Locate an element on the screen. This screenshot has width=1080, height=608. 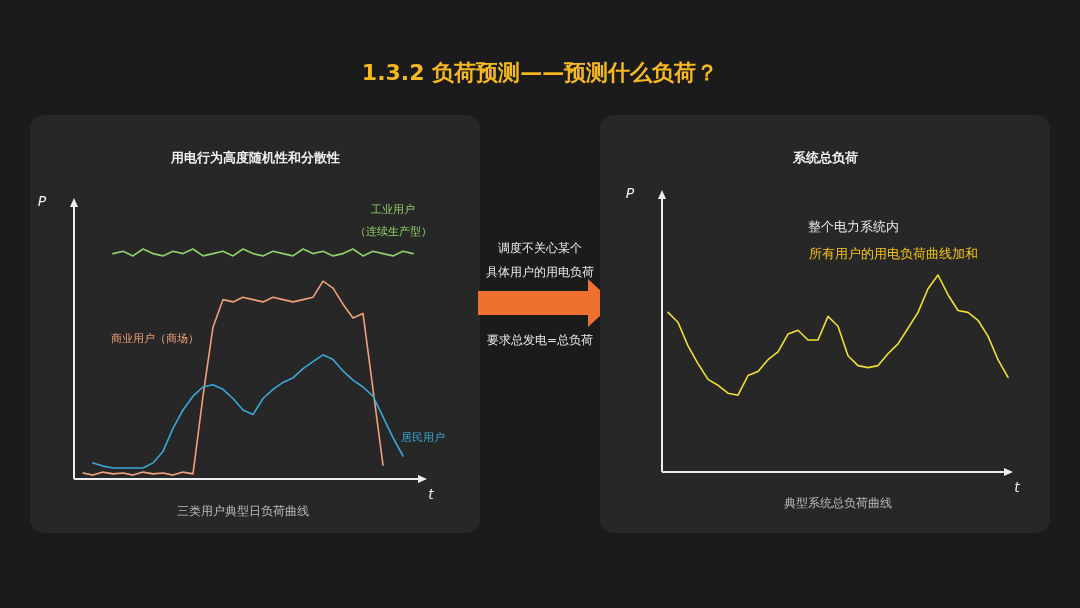
text: 整个电力系统内 is located at coordinates (853, 226).